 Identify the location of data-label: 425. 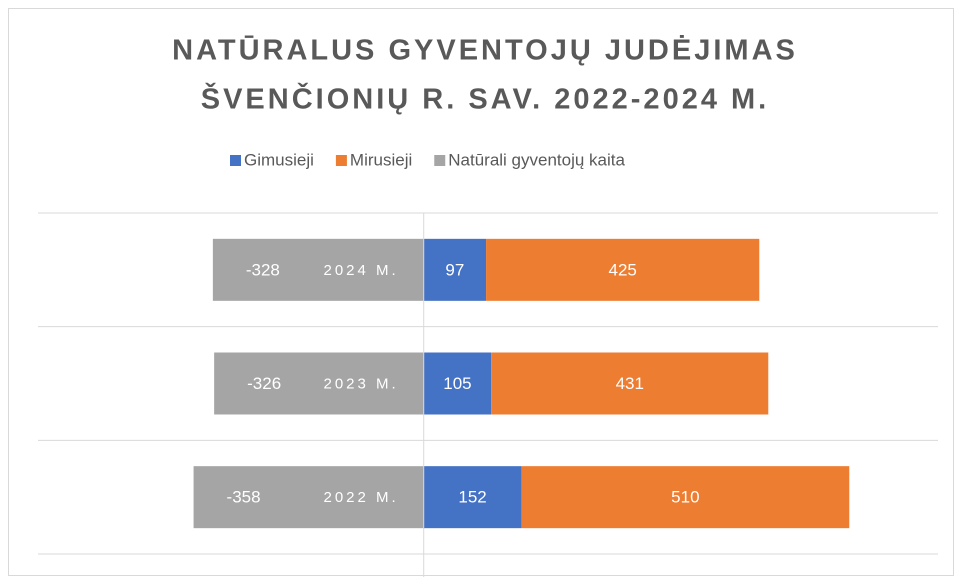
(622, 269).